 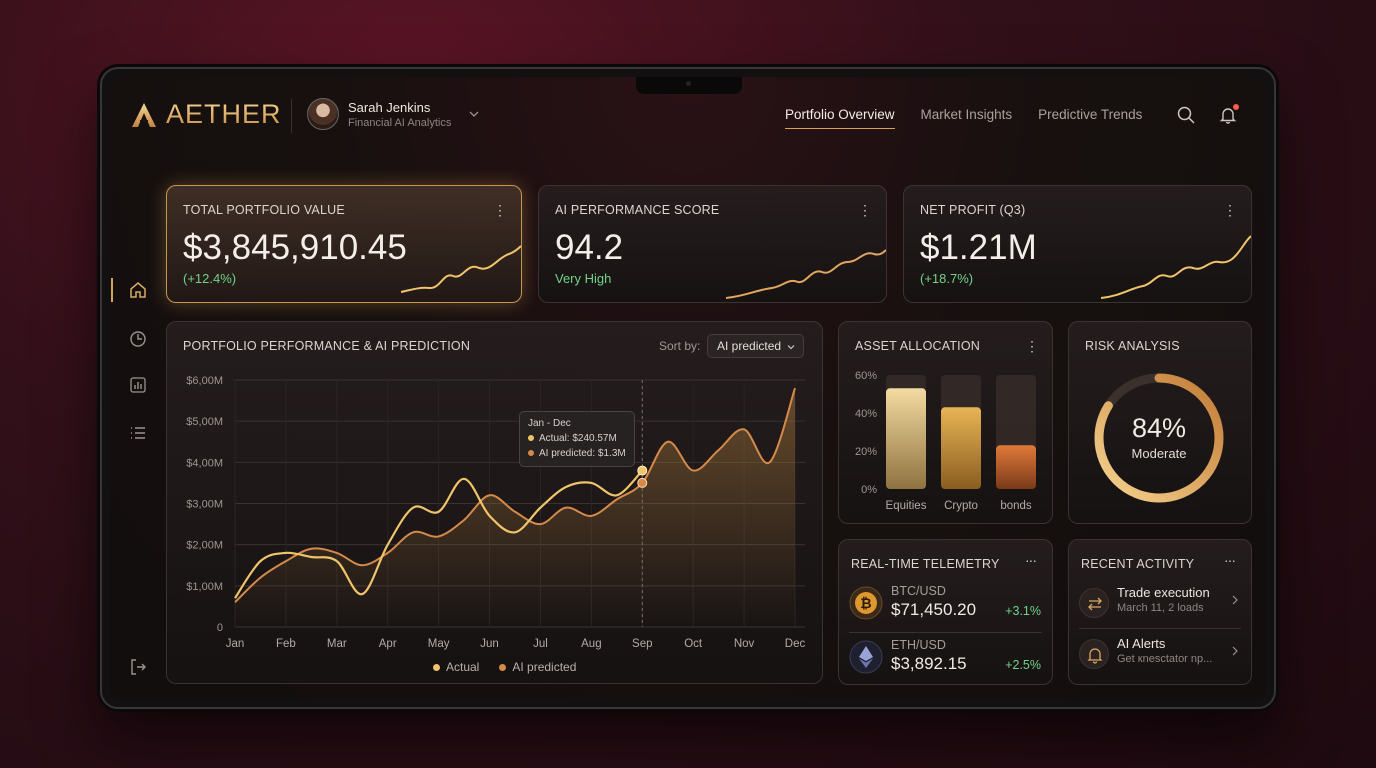 I want to click on legend-item-predicted: AI predicted, so click(x=537, y=667).